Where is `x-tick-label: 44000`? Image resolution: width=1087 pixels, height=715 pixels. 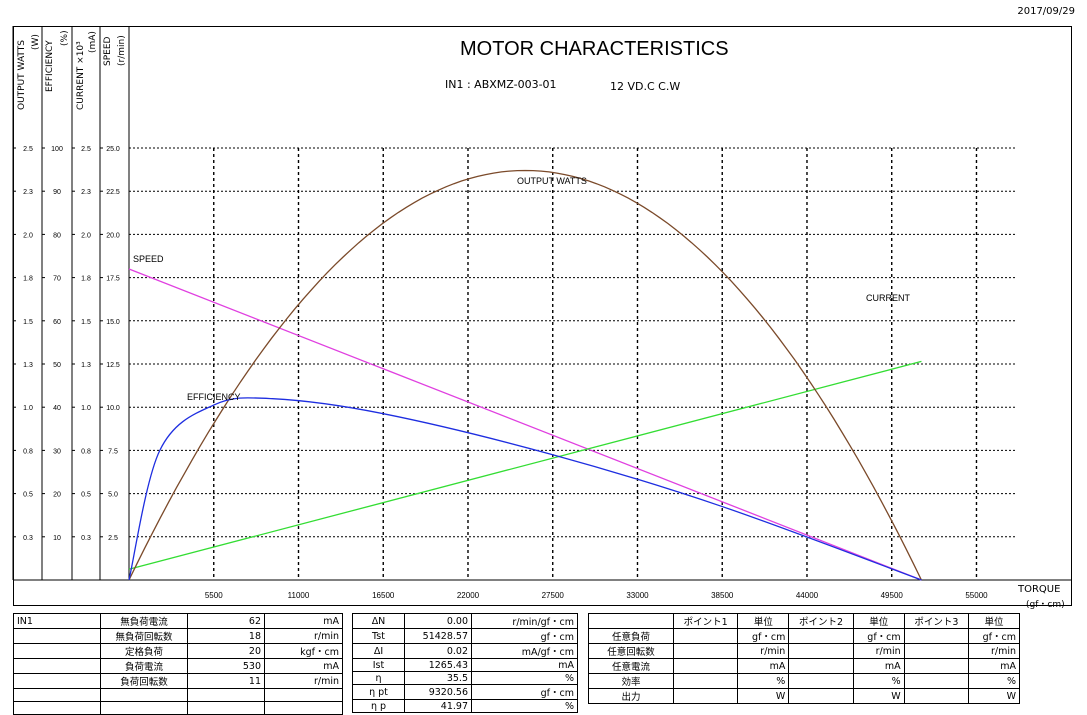
x-tick-label: 44000 is located at coordinates (807, 595).